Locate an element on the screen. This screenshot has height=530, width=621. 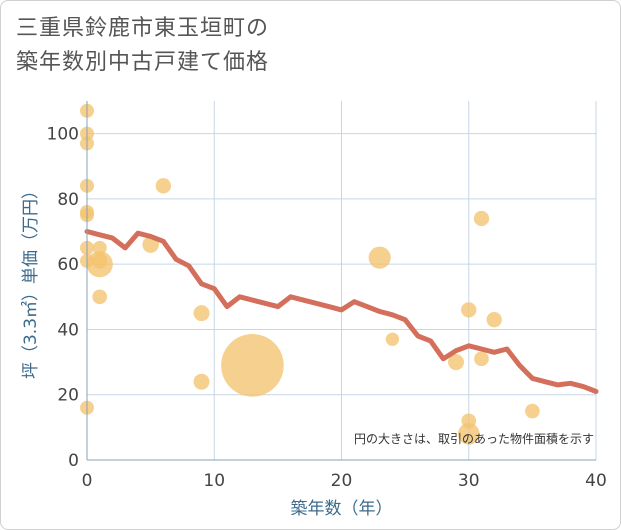
y-tick-label: 80 is located at coordinates (68, 200).